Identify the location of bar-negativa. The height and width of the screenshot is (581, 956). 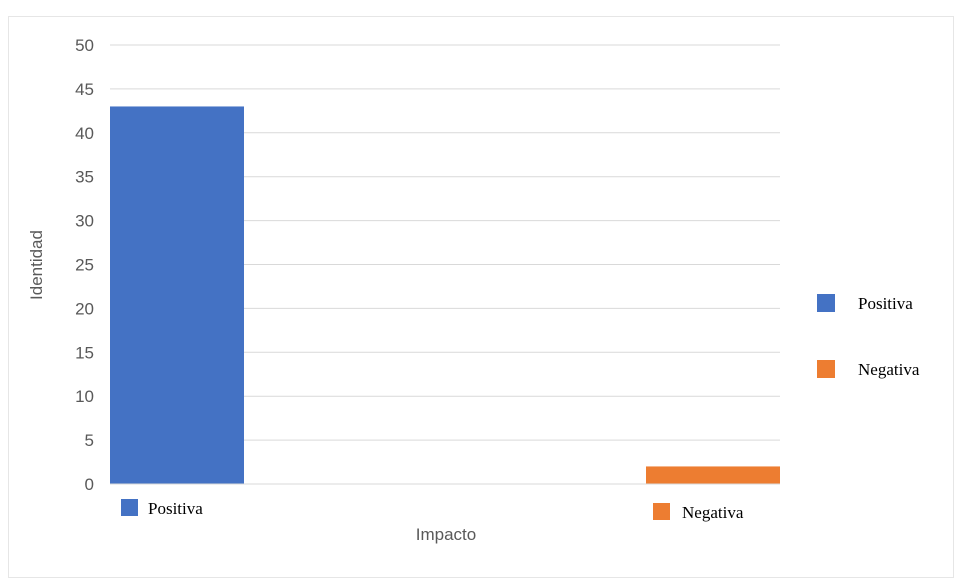
(713, 475).